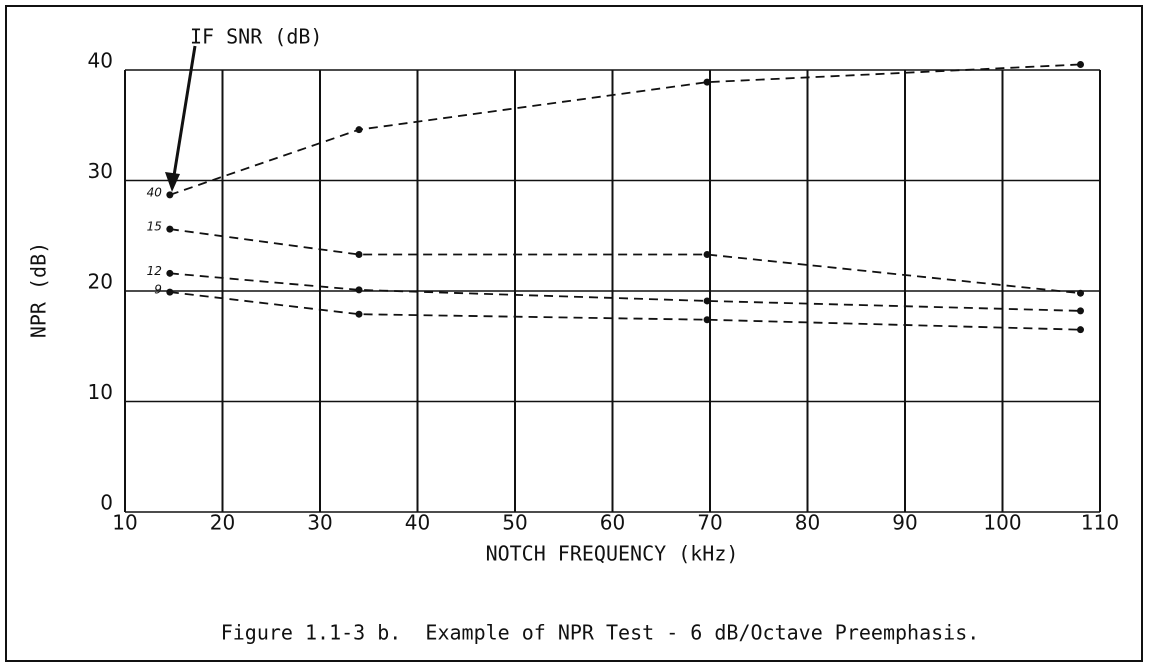 The height and width of the screenshot is (668, 1149). Describe the element at coordinates (1100, 523) in the screenshot. I see `x-tick-label: 110` at that location.